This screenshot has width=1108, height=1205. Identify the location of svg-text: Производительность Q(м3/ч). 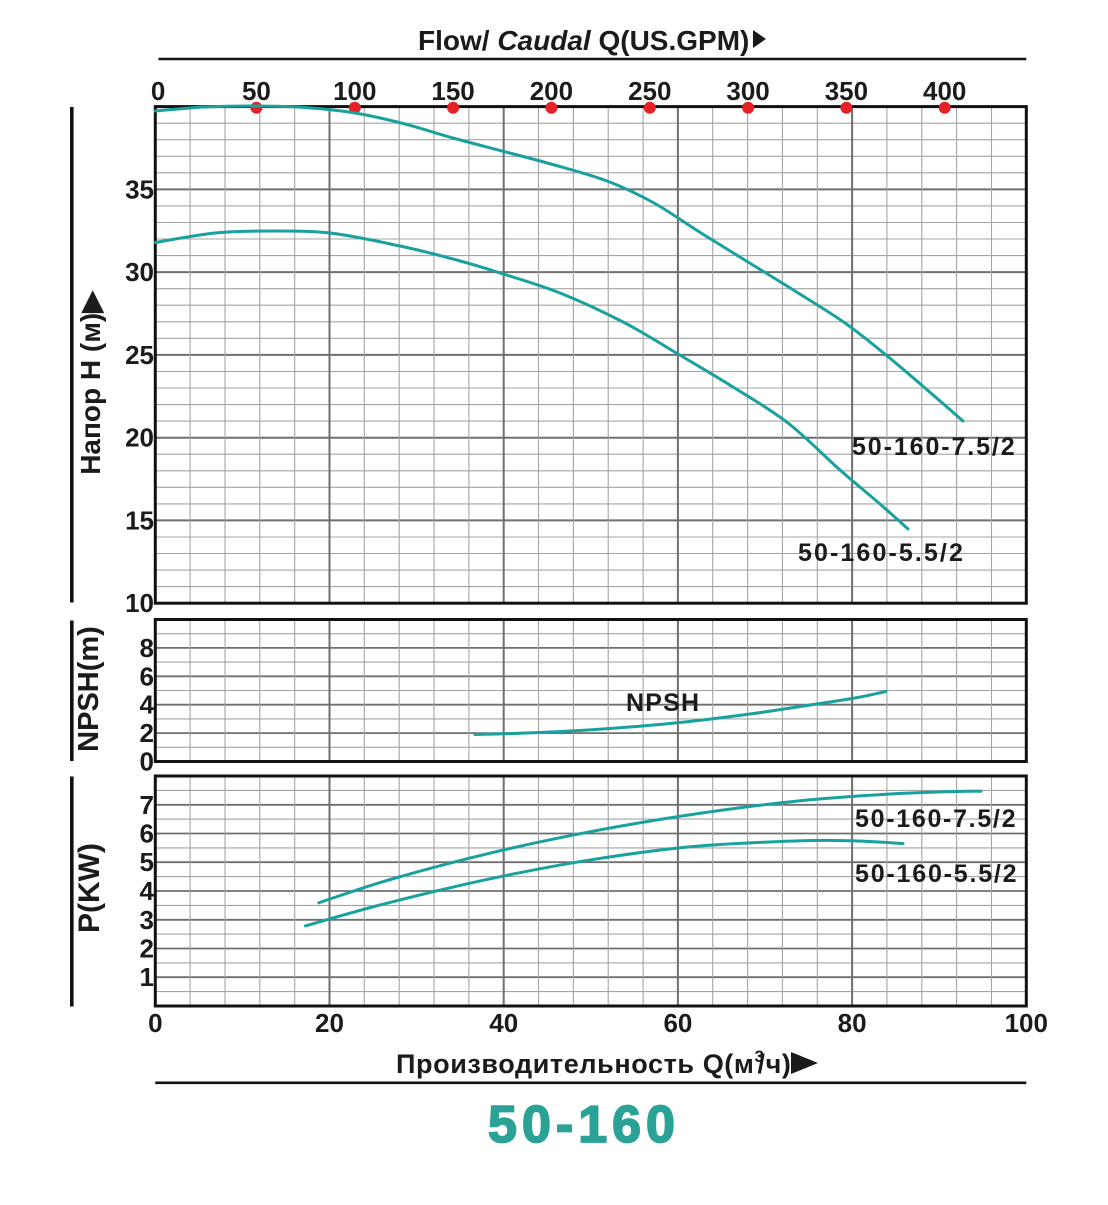
(594, 1063).